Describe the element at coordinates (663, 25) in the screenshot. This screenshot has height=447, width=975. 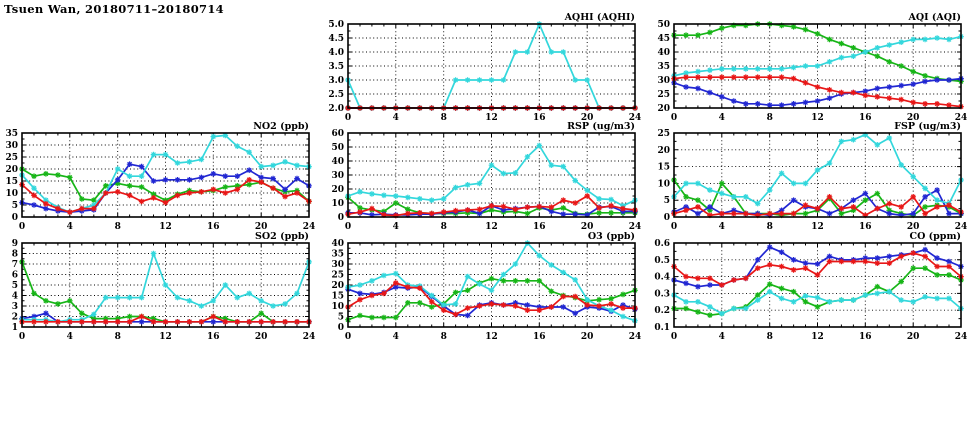
I see `svg-text: 50` at that location.